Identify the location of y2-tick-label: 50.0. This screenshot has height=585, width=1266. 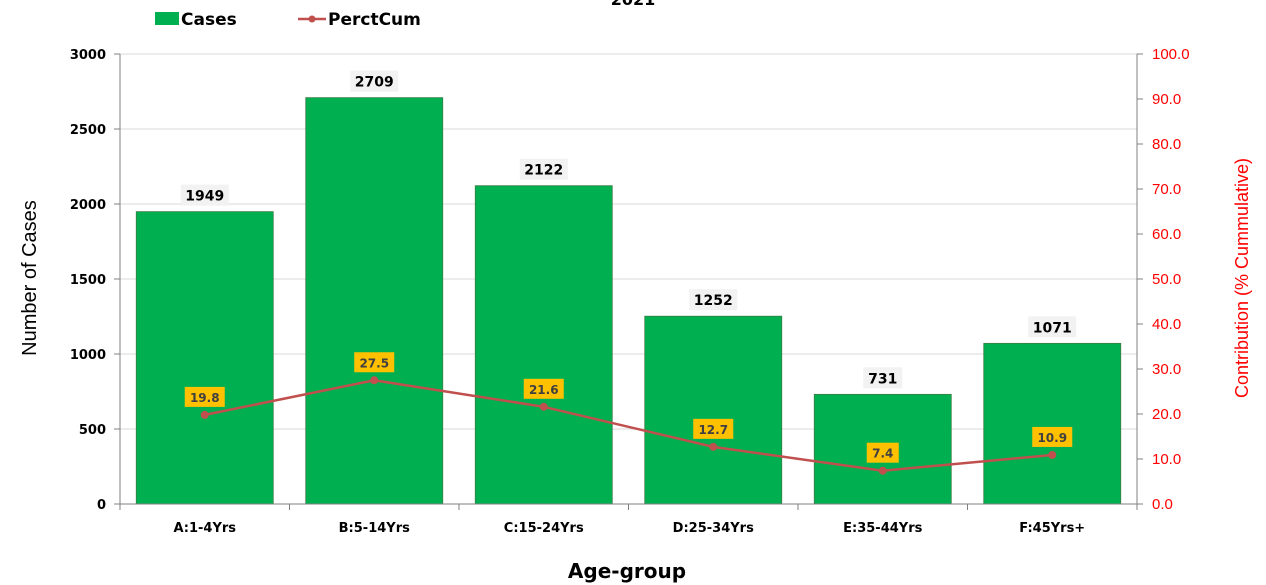
(1166, 279).